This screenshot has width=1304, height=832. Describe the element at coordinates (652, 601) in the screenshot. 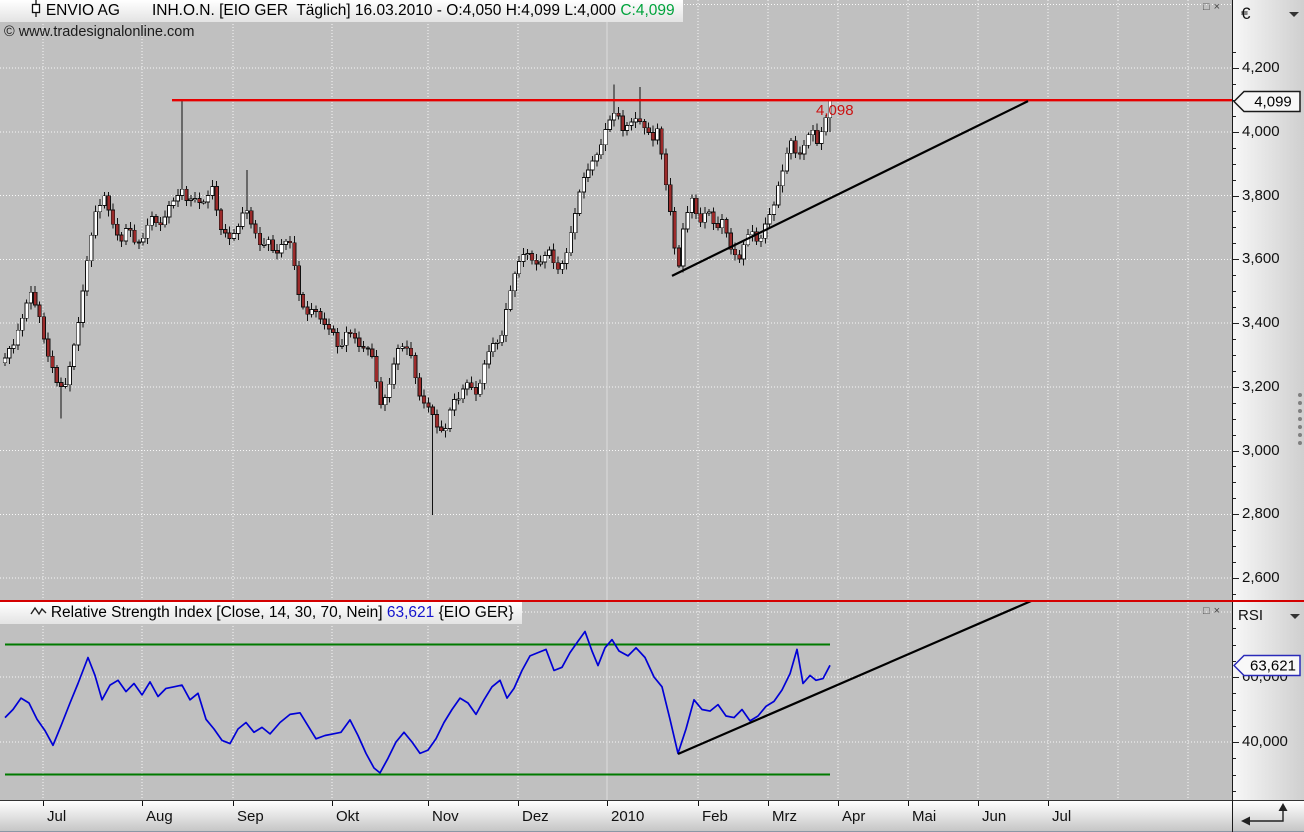

I see `panel-separator` at that location.